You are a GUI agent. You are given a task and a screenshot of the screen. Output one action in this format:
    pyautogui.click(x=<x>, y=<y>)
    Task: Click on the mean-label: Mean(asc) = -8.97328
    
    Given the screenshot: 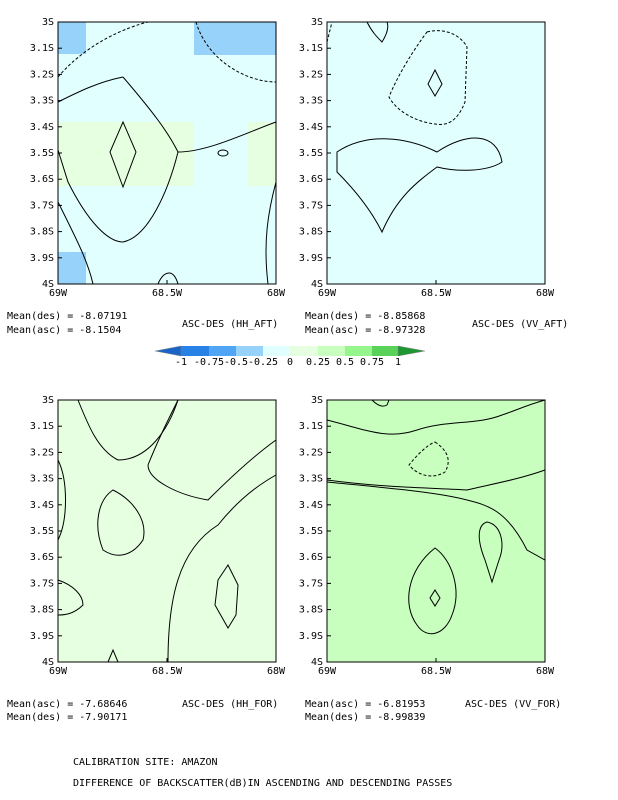 What is the action you would take?
    pyautogui.click(x=365, y=330)
    